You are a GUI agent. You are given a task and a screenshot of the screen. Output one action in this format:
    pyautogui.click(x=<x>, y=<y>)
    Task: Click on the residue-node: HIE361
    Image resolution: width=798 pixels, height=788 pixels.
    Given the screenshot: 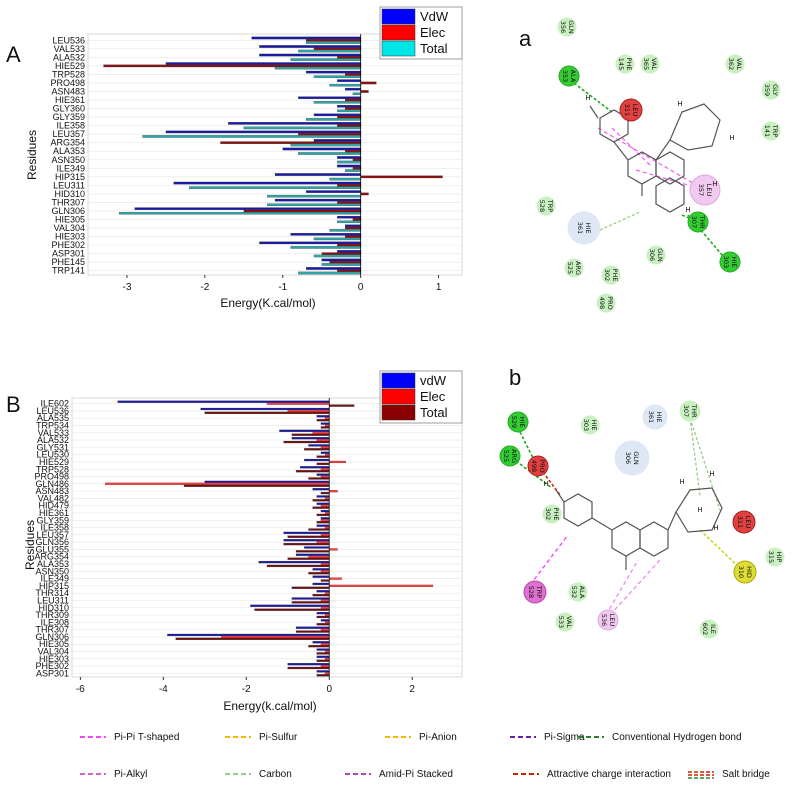 What is the action you would take?
    pyautogui.click(x=584, y=228)
    